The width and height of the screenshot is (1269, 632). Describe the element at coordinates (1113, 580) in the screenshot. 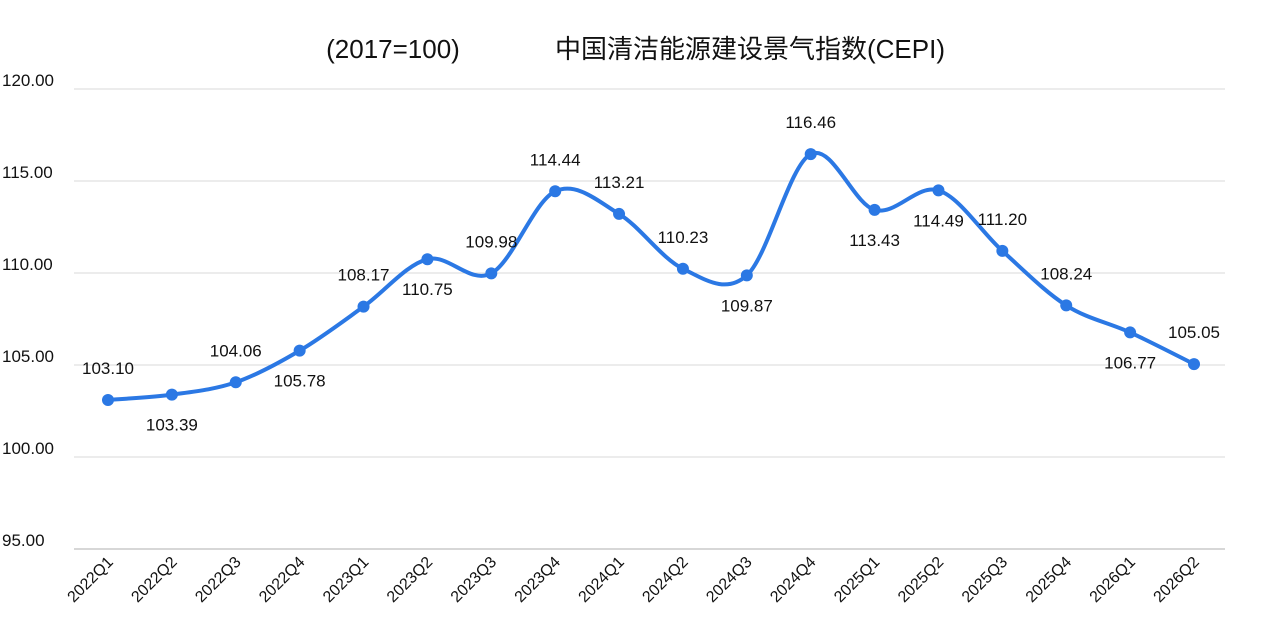

I see `x-tick-label: 2026Q1` at that location.